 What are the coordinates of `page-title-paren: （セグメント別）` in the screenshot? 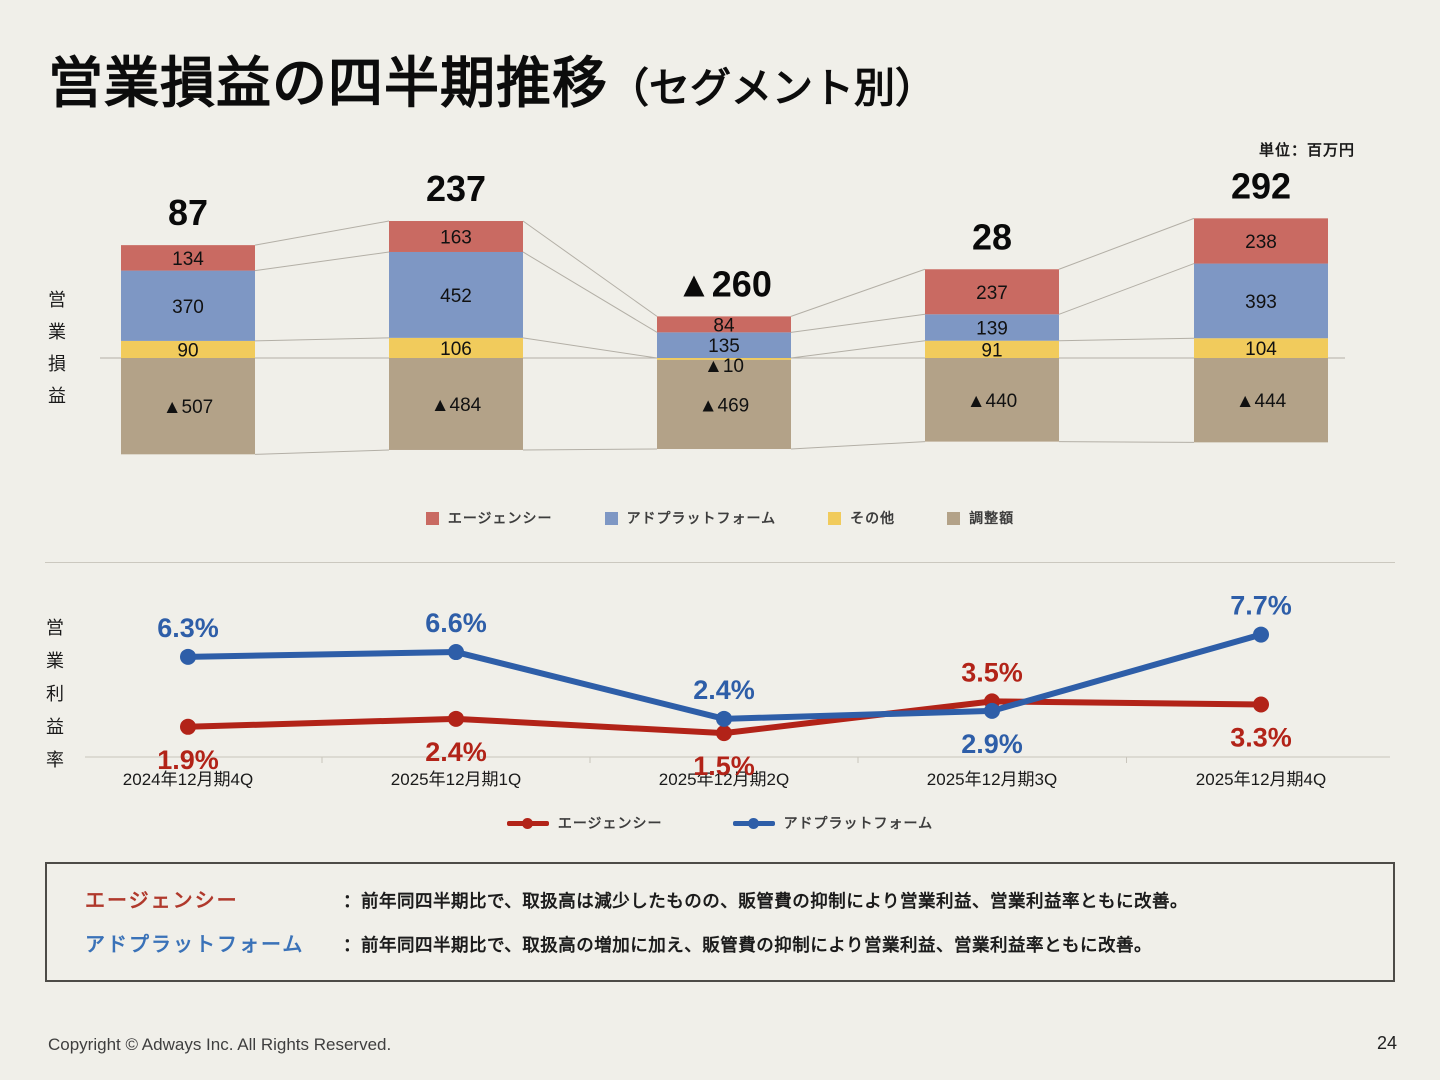 It's located at (772, 88).